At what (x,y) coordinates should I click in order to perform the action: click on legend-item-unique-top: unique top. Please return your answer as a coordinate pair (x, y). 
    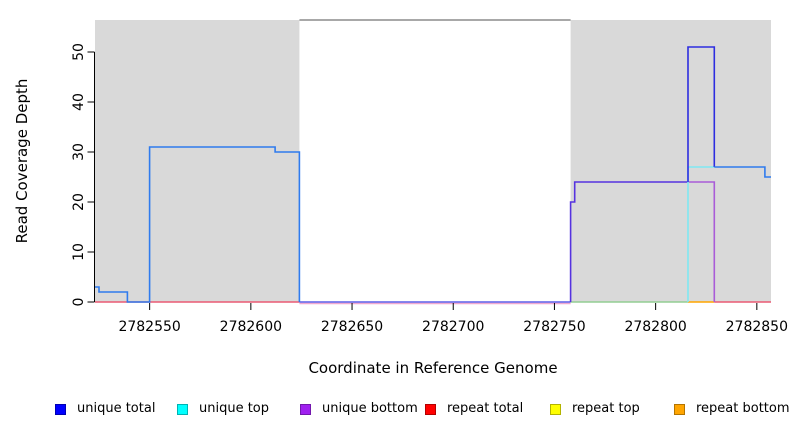
    Looking at the image, I should click on (223, 409).